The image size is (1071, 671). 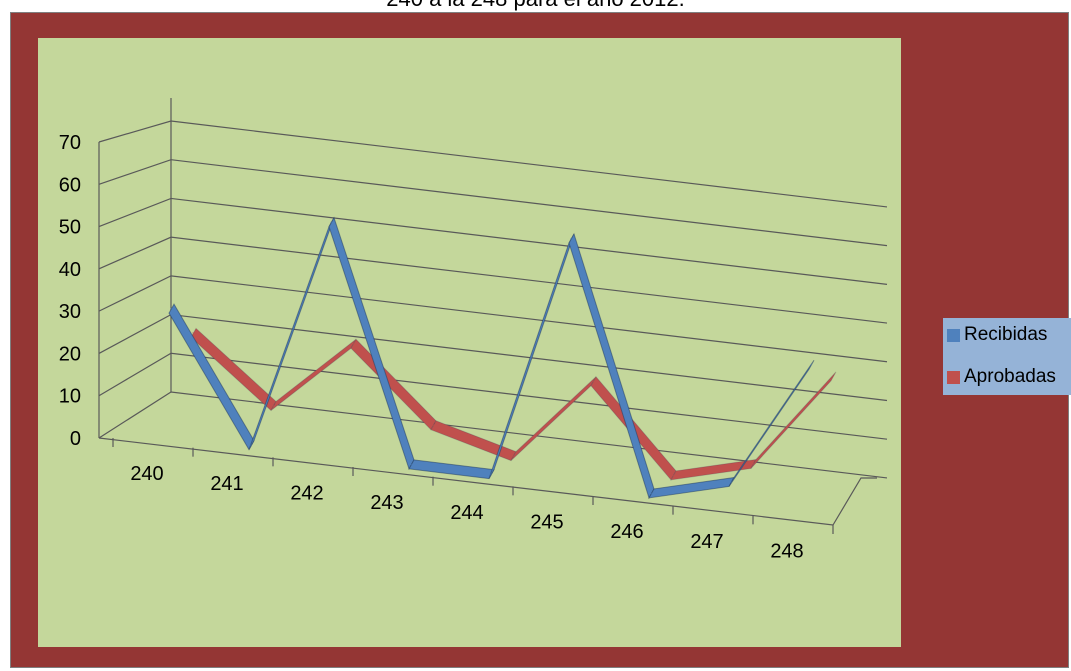 I want to click on x-tick-label: 241, so click(x=226, y=484).